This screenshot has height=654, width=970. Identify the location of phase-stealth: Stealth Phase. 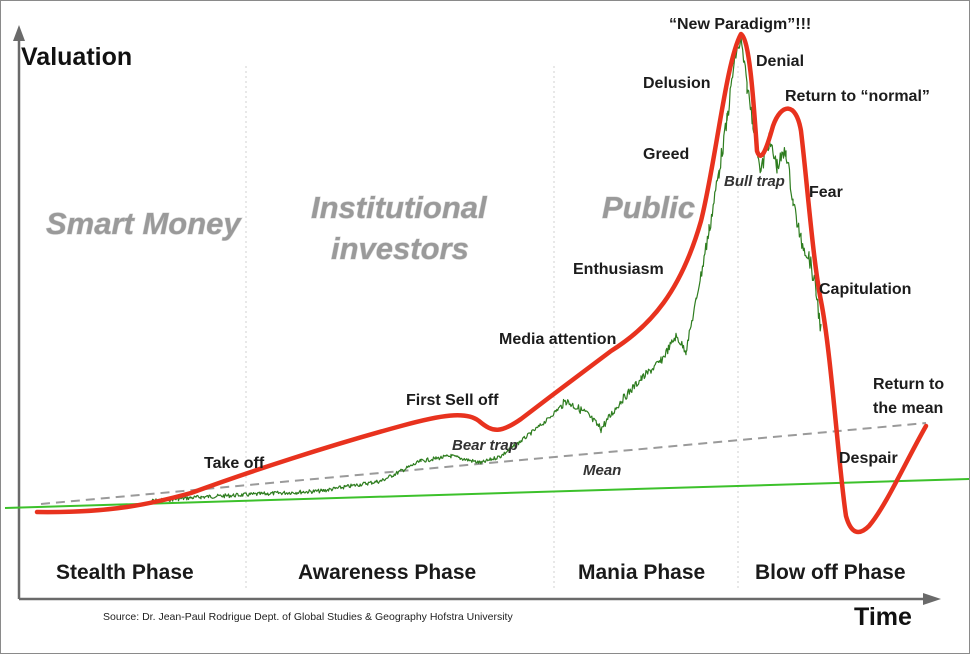
(125, 572).